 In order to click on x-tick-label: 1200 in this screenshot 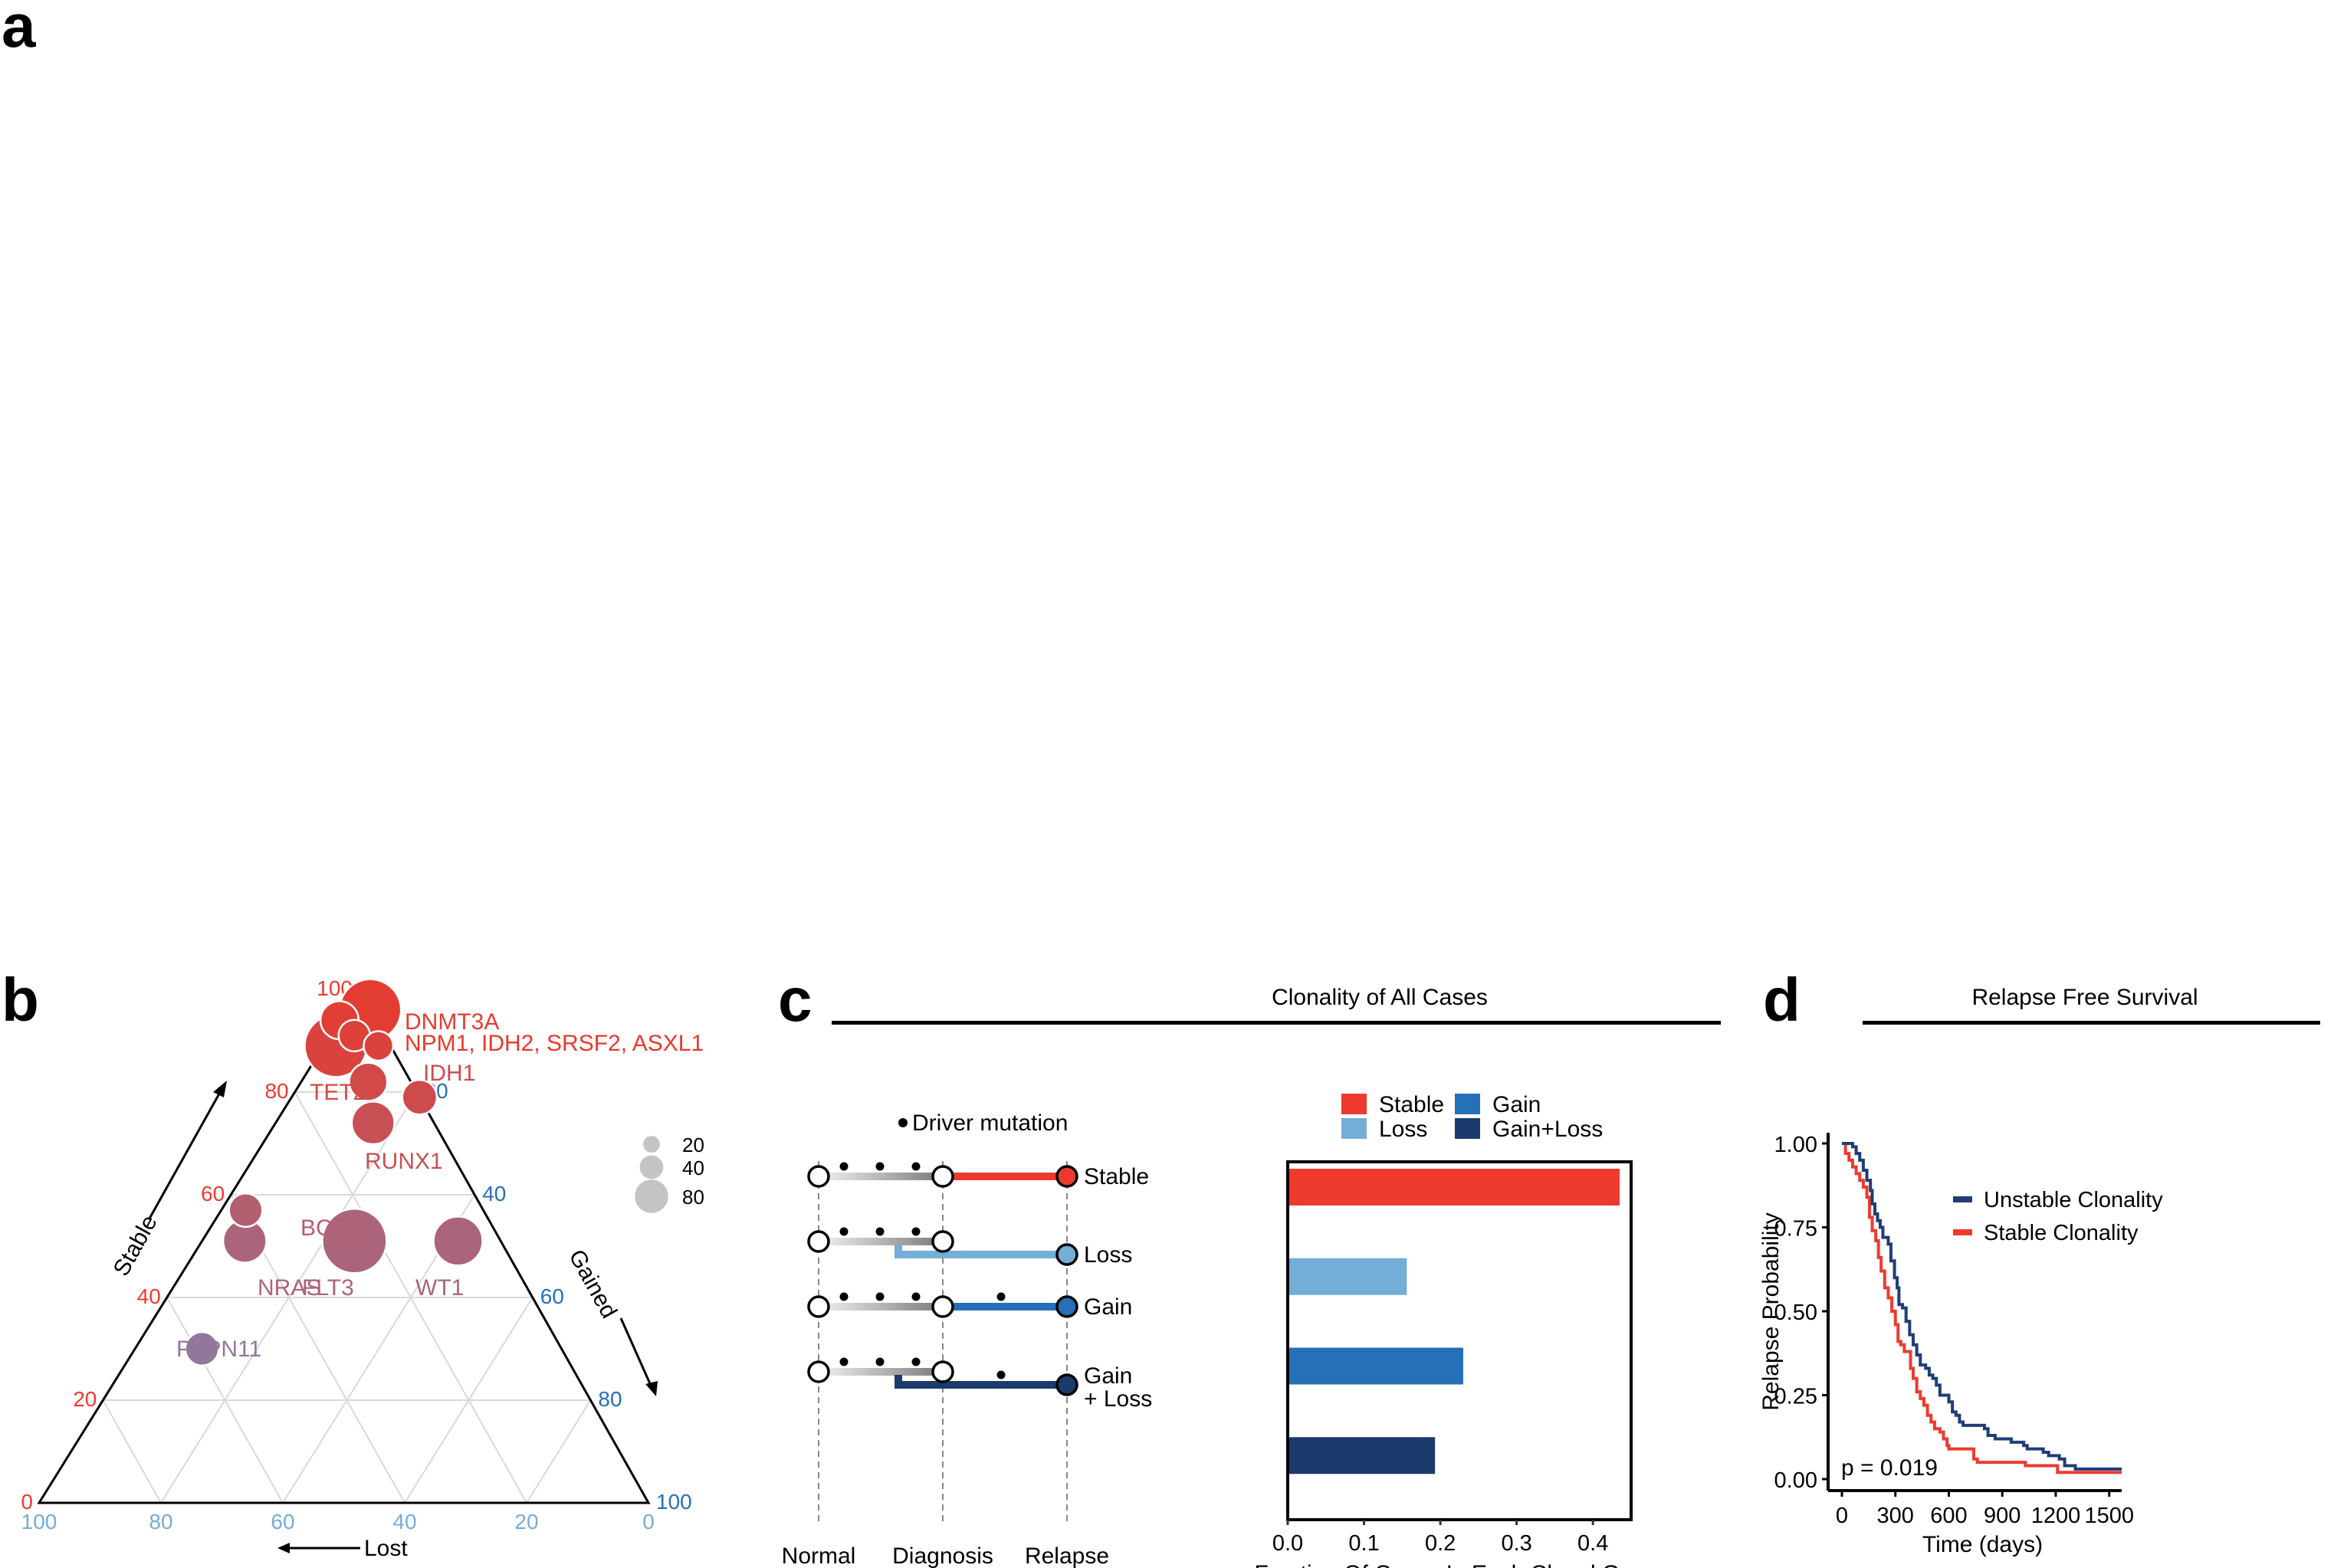, I will do `click(2056, 1516)`.